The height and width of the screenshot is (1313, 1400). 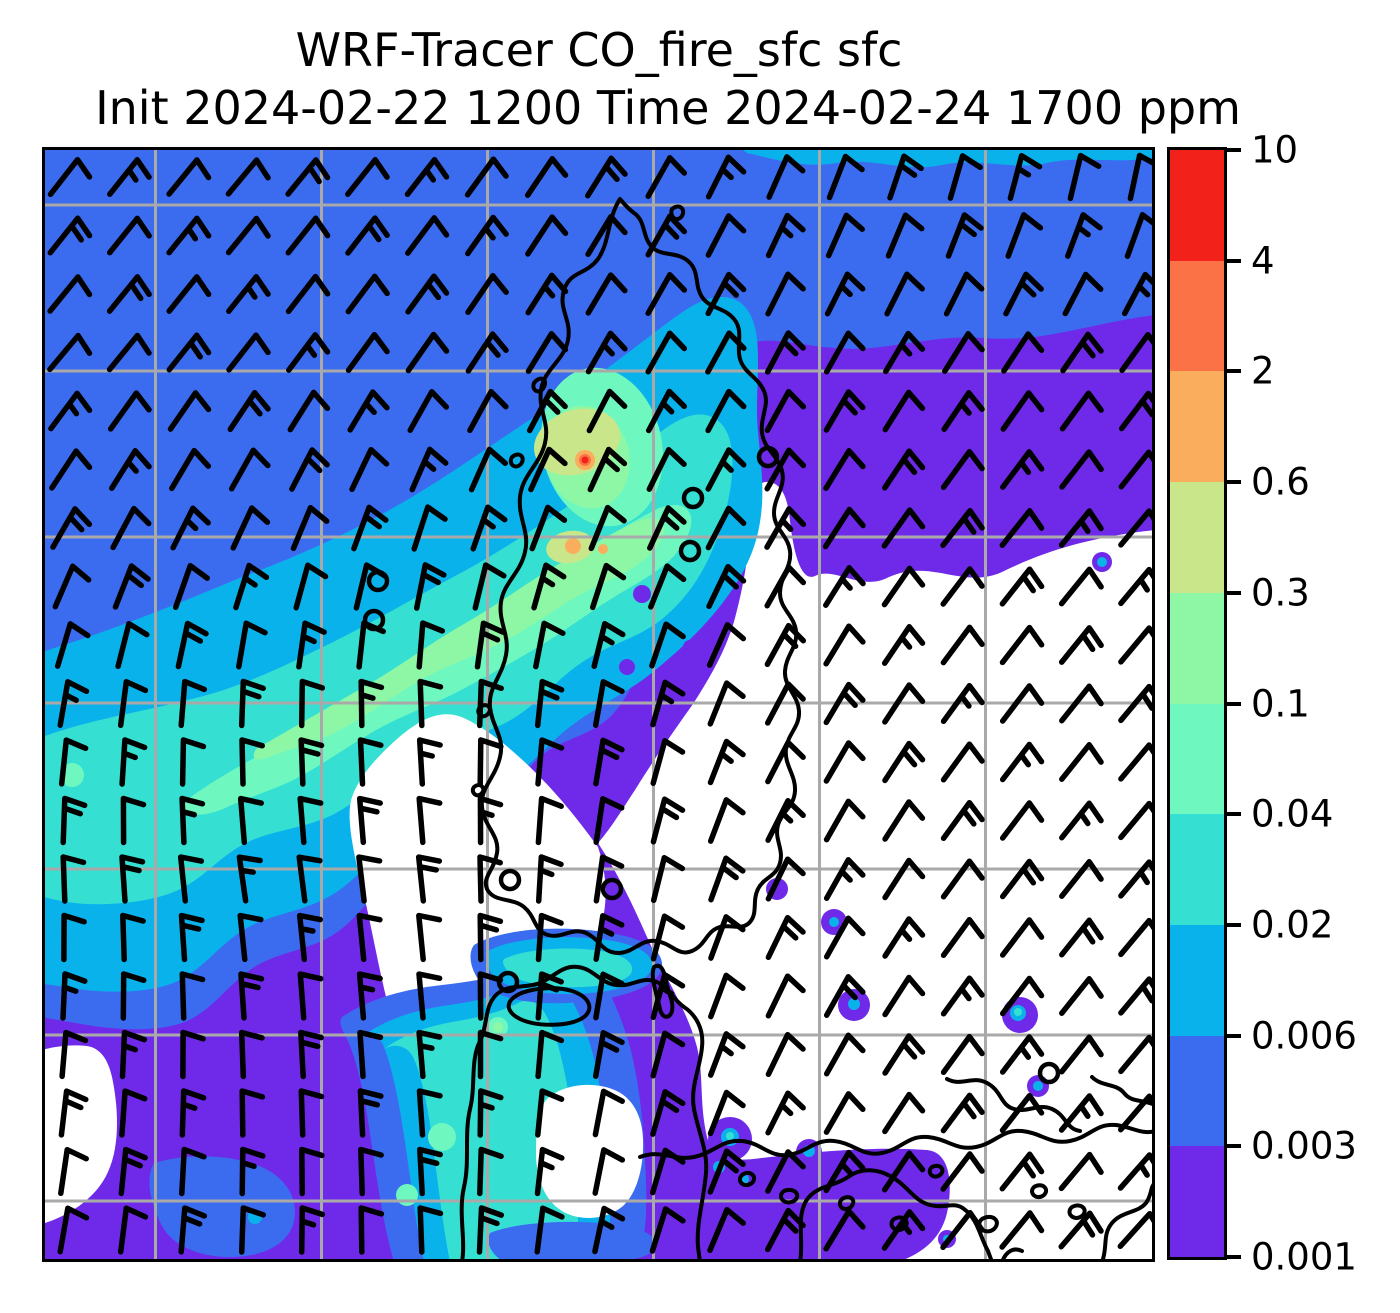 I want to click on contour-se-spot-centers, so click(x=874, y=1074).